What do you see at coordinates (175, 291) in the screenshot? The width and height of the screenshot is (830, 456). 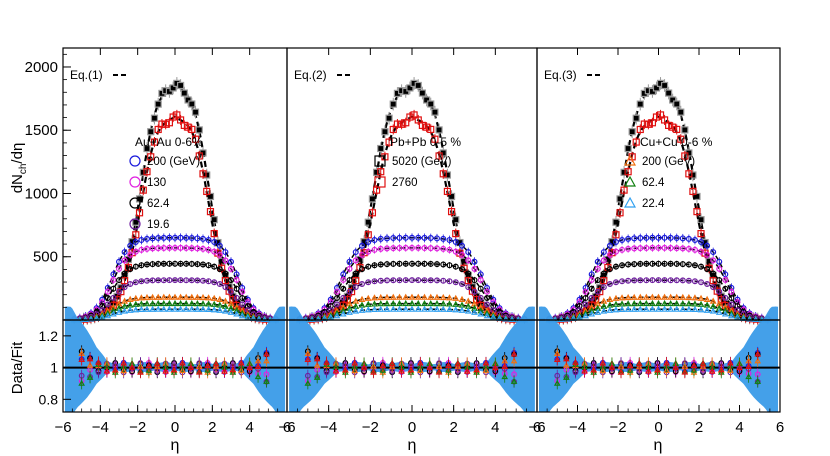 I see `fit-curve-lower` at bounding box center [175, 291].